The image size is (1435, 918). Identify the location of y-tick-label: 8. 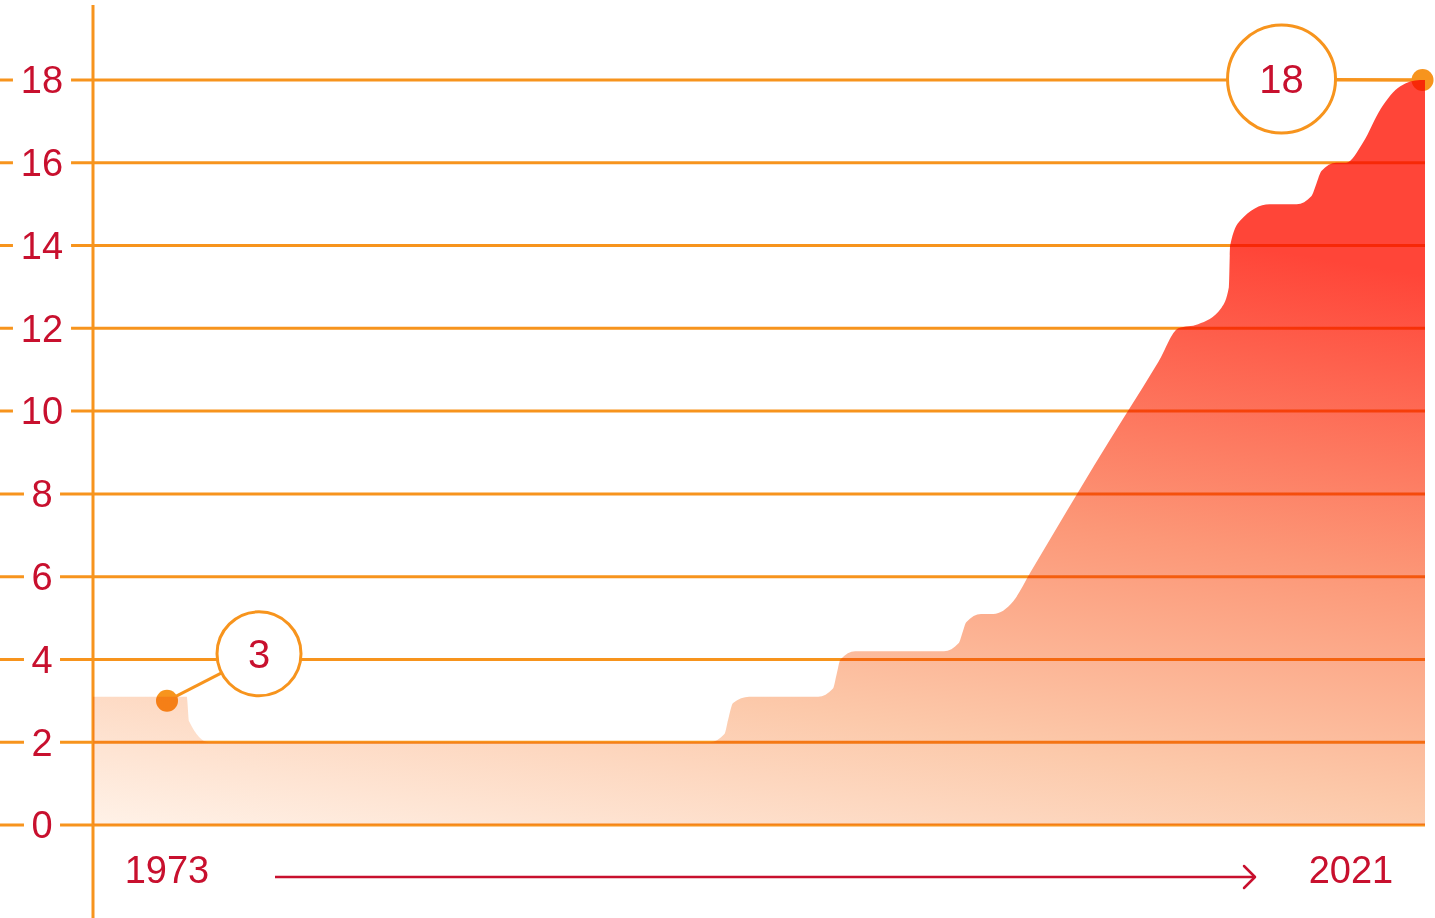
(42, 494).